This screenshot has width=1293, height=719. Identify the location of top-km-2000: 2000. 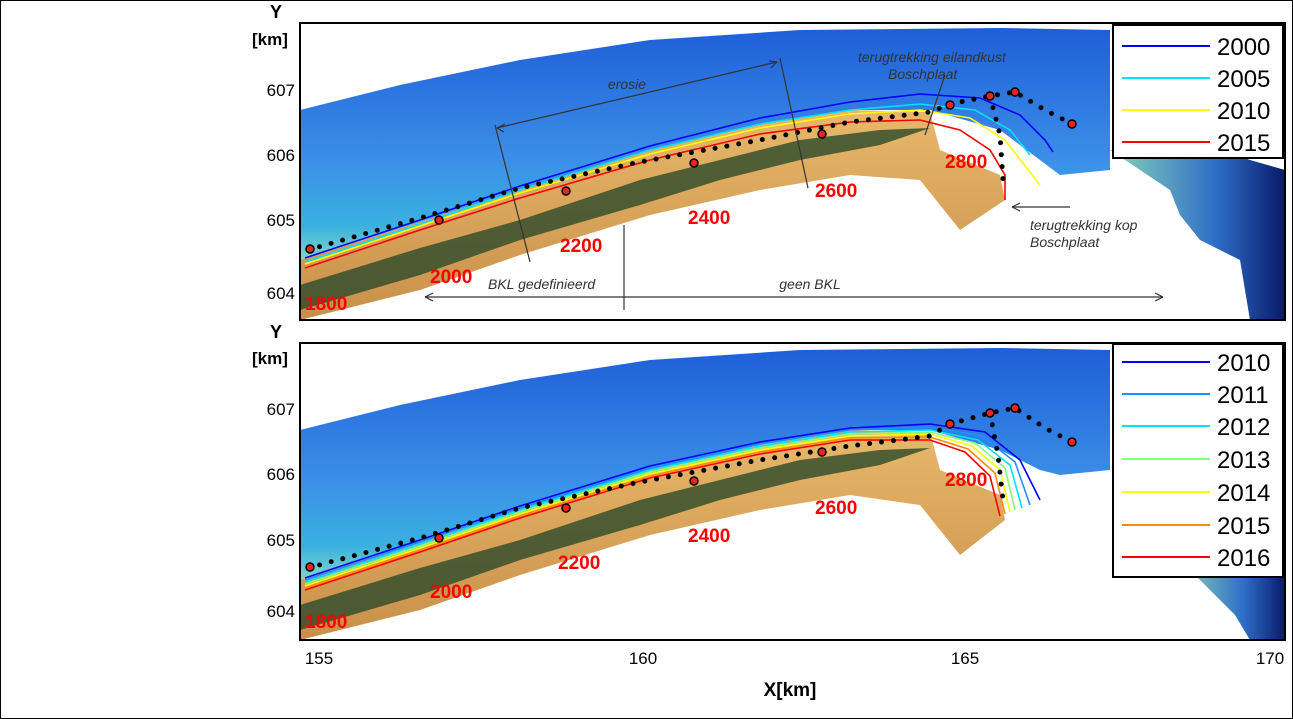
(451, 277).